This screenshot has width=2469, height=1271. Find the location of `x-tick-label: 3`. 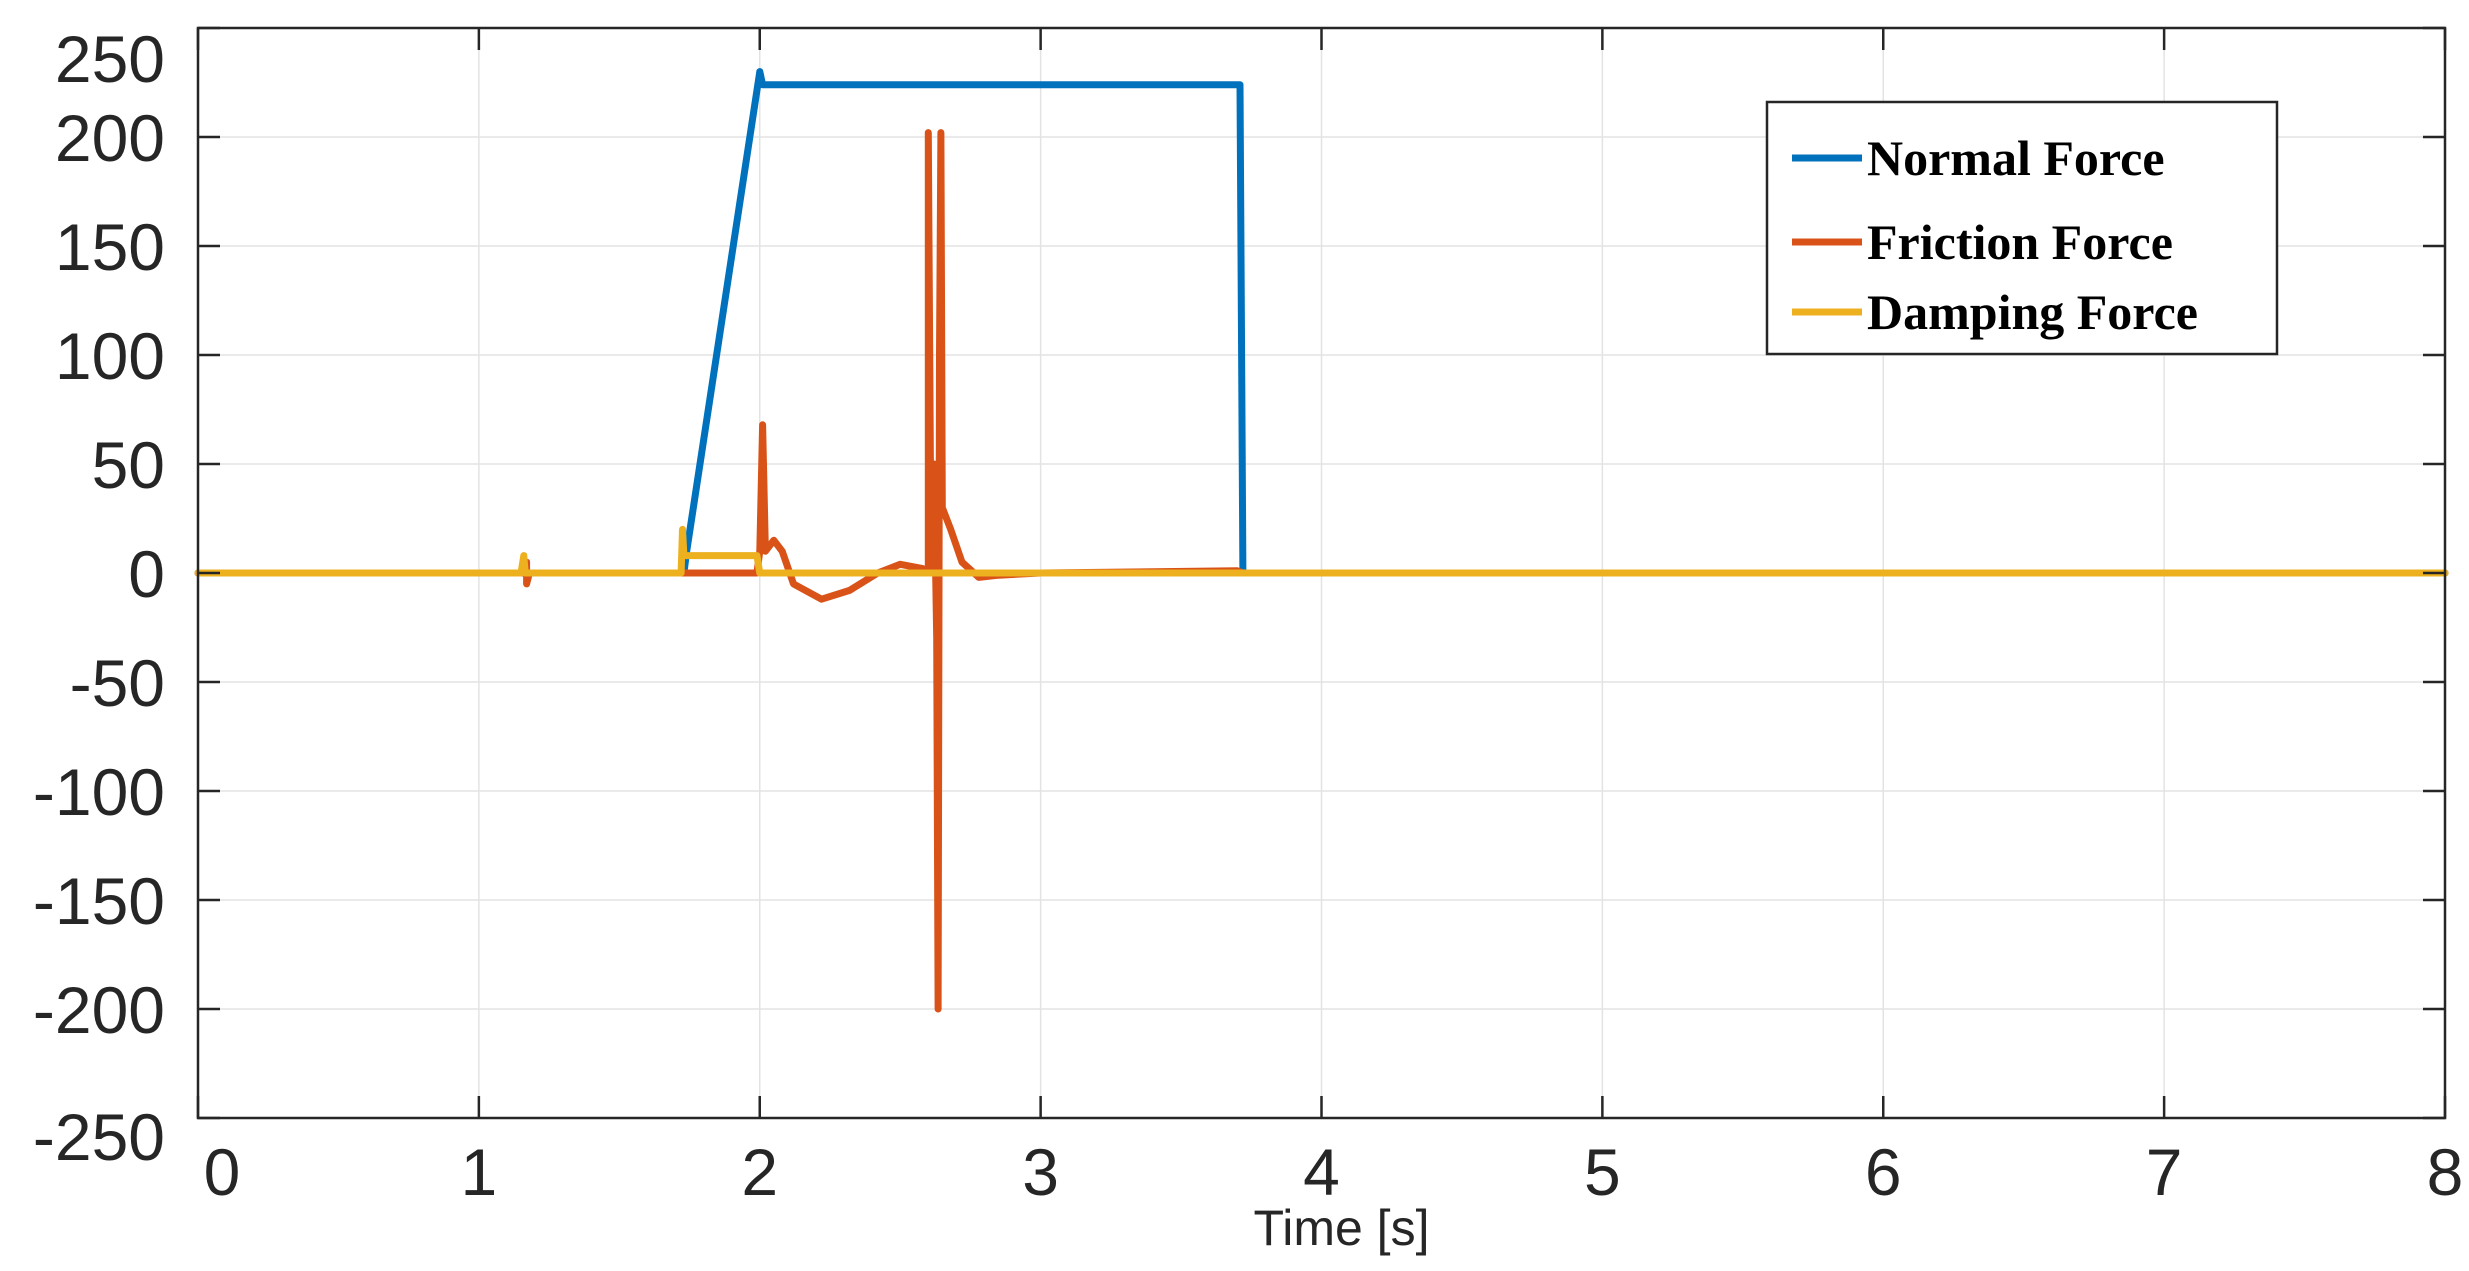

x-tick-label: 3 is located at coordinates (1040, 1172).